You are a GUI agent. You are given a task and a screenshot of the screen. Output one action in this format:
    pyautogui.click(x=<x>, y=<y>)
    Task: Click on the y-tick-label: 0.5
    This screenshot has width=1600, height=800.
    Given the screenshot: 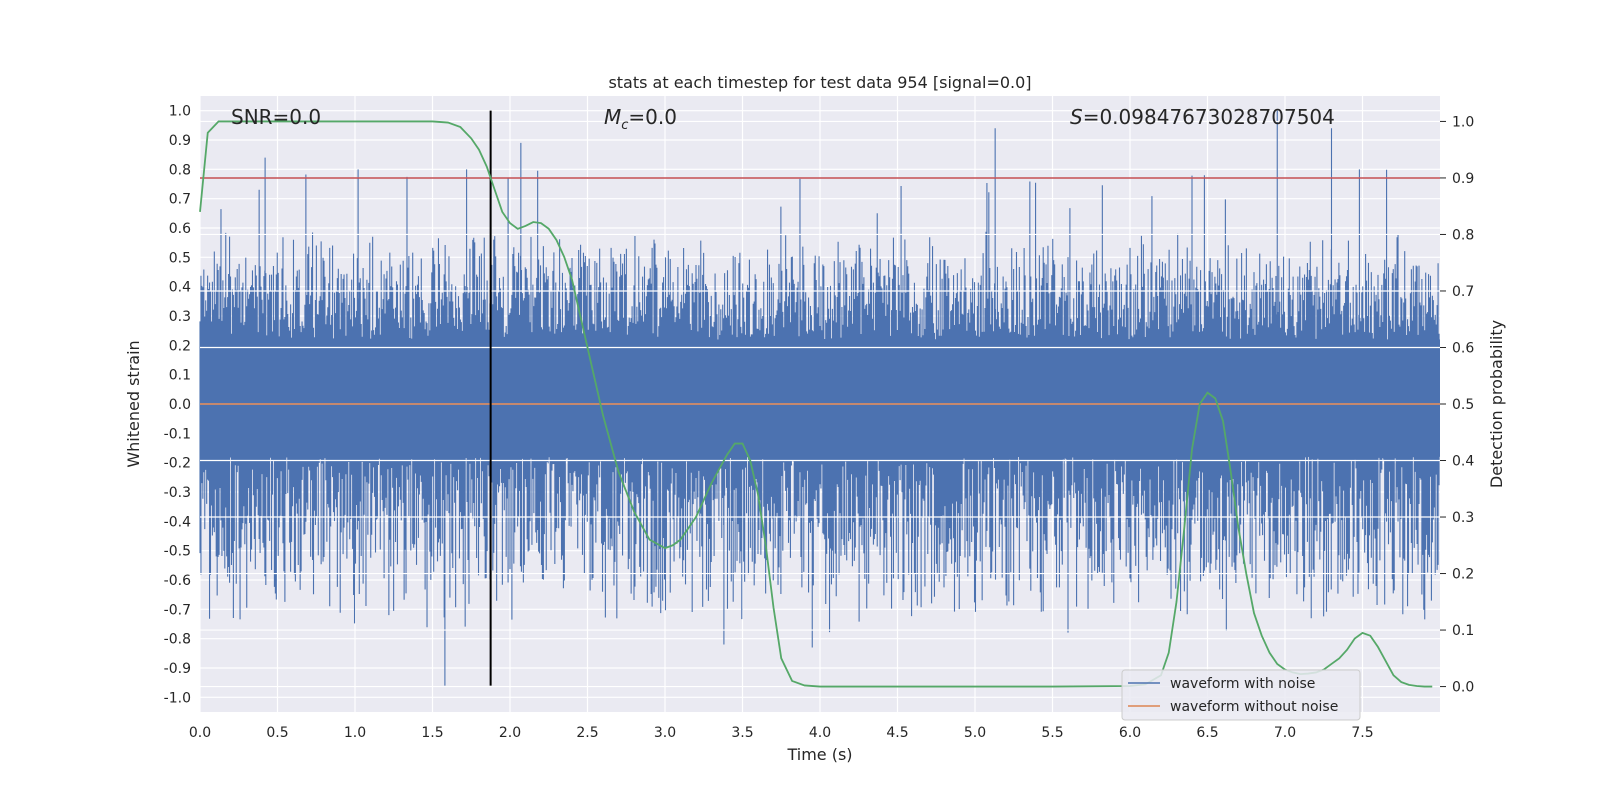 What is the action you would take?
    pyautogui.click(x=180, y=258)
    